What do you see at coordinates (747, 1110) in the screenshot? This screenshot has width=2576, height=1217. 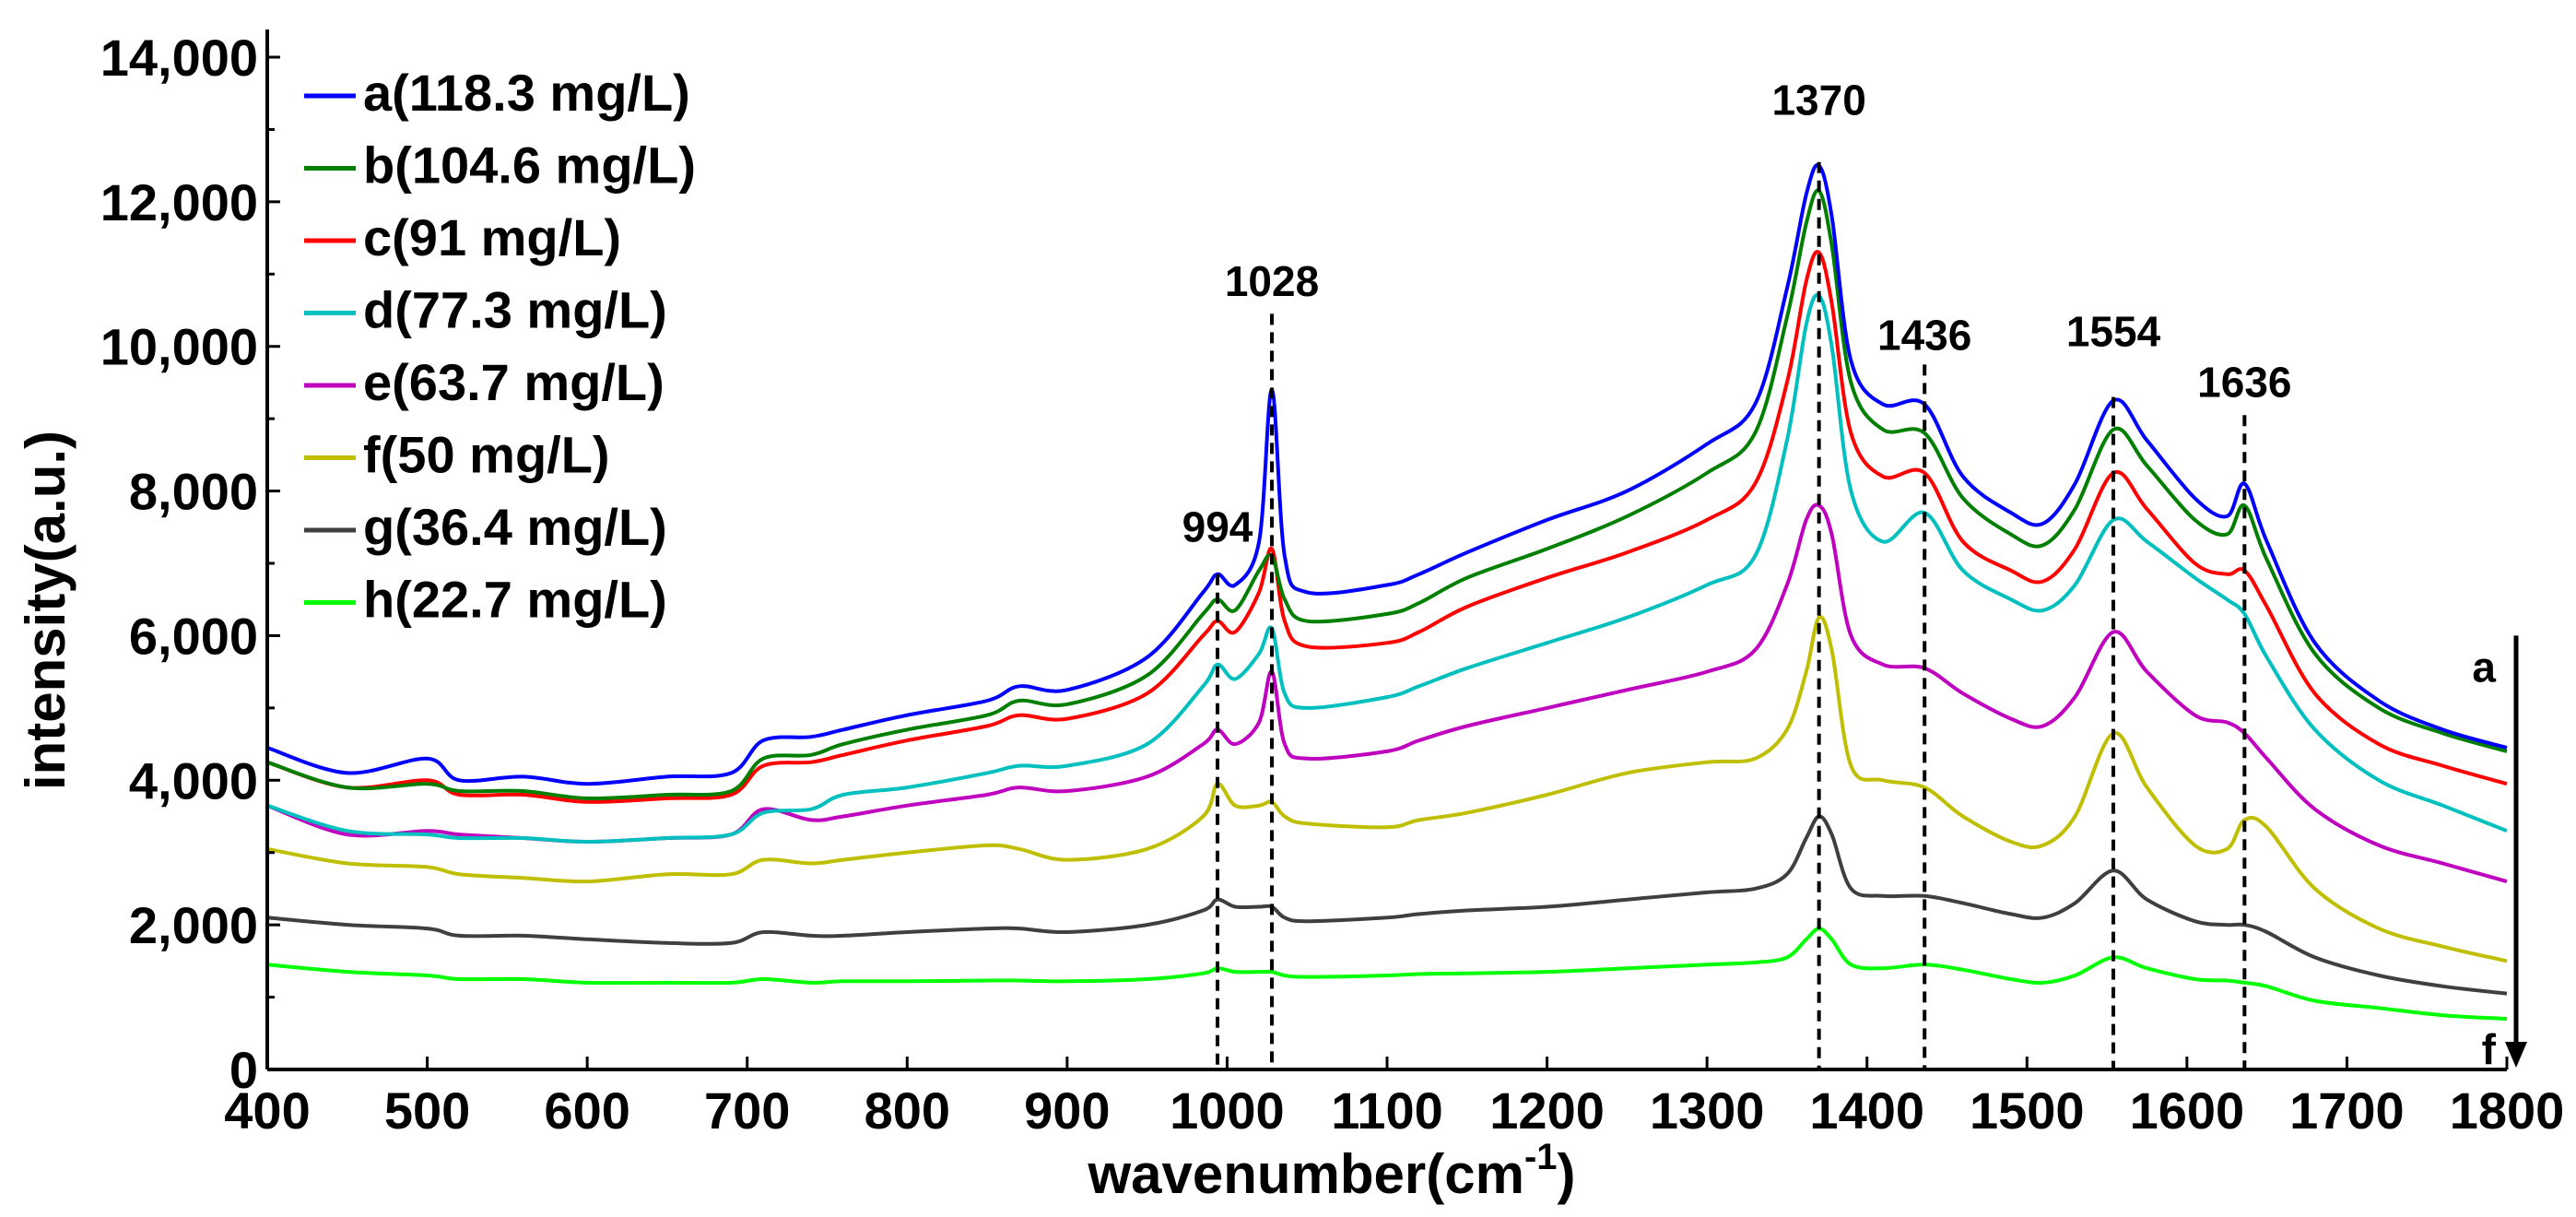 I see `x-tick-label: 700` at bounding box center [747, 1110].